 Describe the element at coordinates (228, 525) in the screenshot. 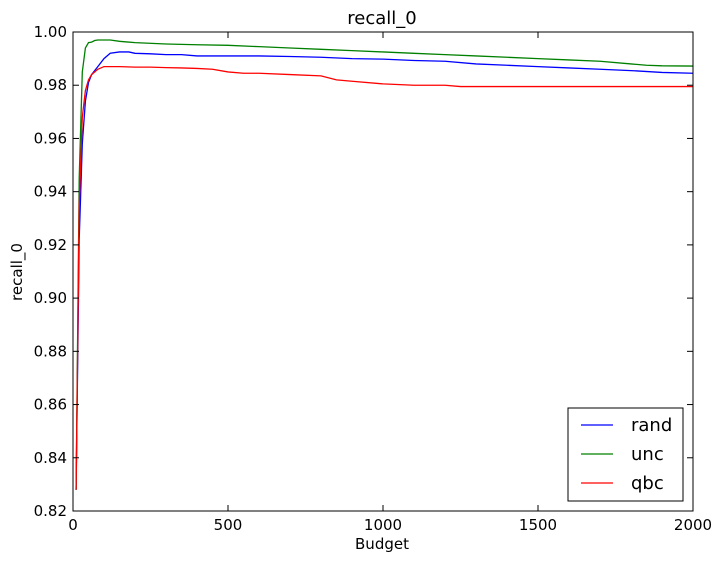

I see `x-tick-label: 500` at that location.